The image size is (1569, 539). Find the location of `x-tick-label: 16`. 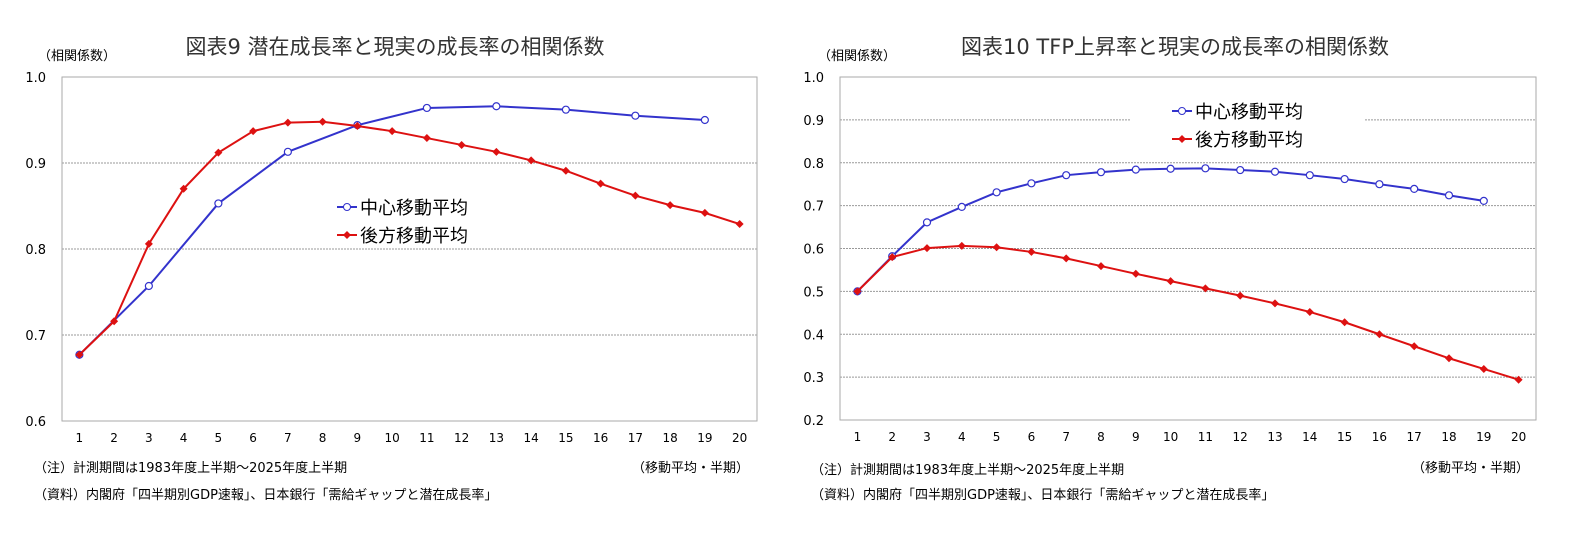

x-tick-label: 16 is located at coordinates (600, 438).